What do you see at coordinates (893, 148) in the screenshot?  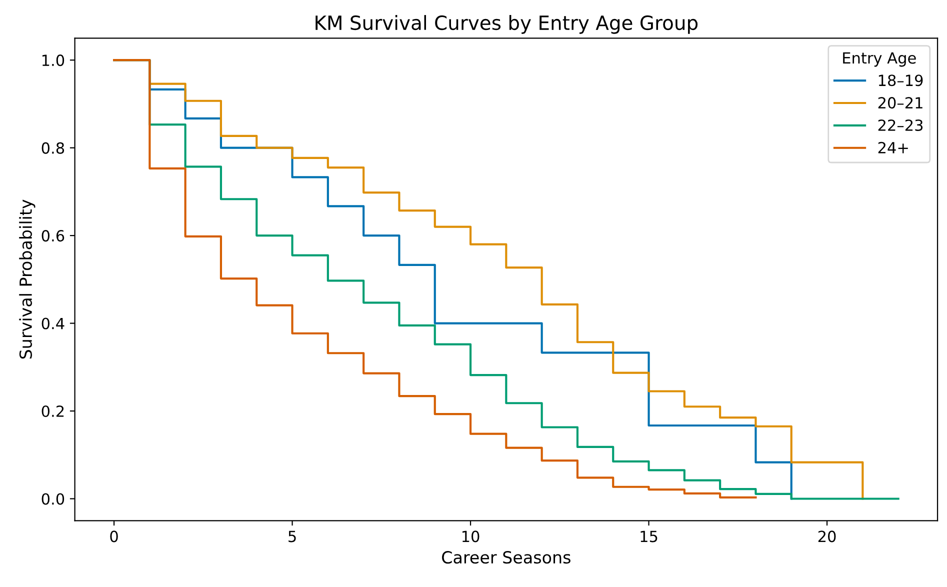 I see `legend-label: 24+` at bounding box center [893, 148].